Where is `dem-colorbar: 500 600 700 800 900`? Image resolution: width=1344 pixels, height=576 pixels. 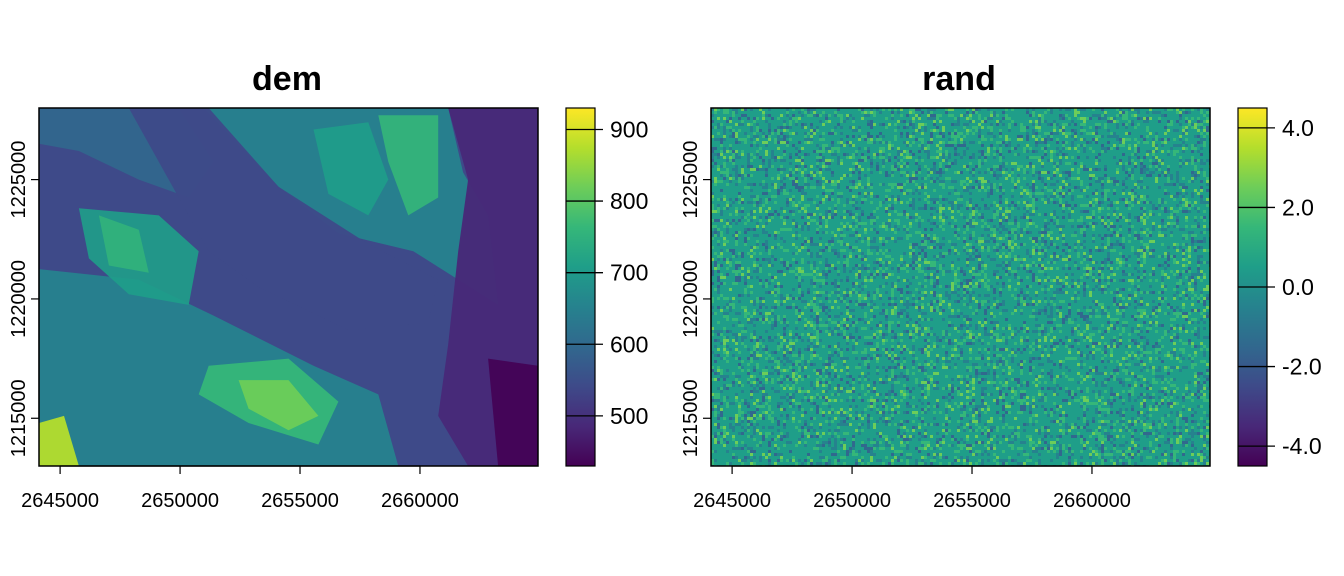
dem-colorbar: 500 600 700 800 900 is located at coordinates (606, 287).